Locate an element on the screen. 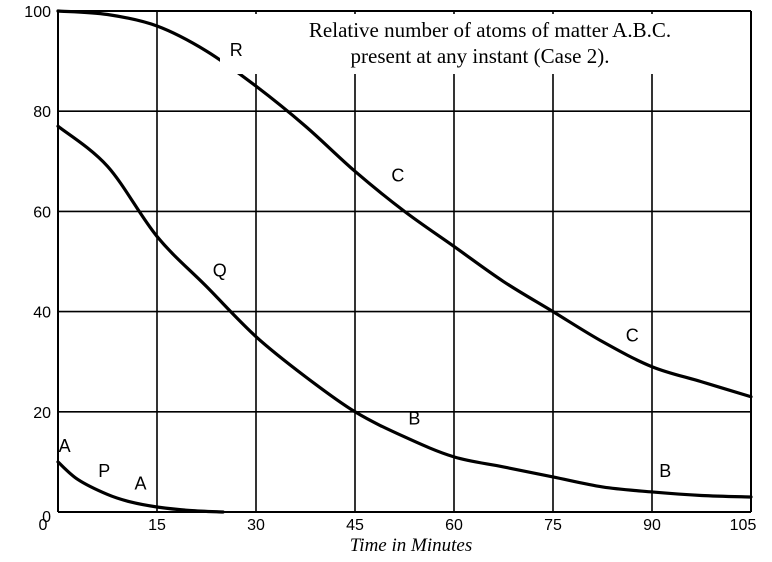 The image size is (772, 562). x-axis-ticks: 0 15 30 45 60 75 90 105 is located at coordinates (398, 525).